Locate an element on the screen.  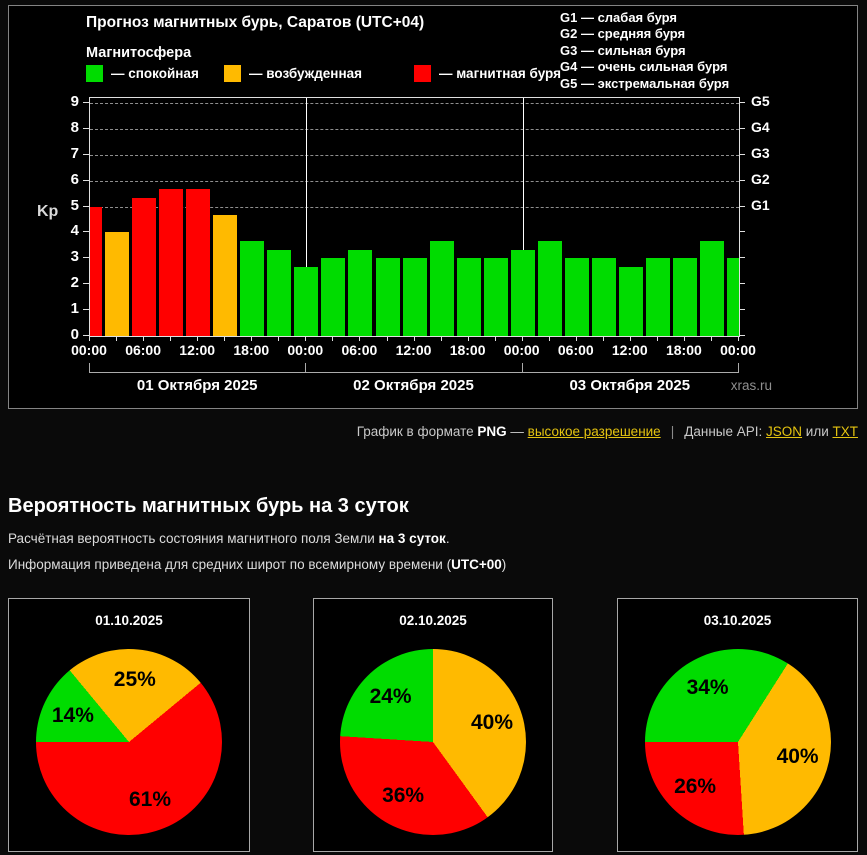
y-axis-label: 4 is located at coordinates (74, 231).